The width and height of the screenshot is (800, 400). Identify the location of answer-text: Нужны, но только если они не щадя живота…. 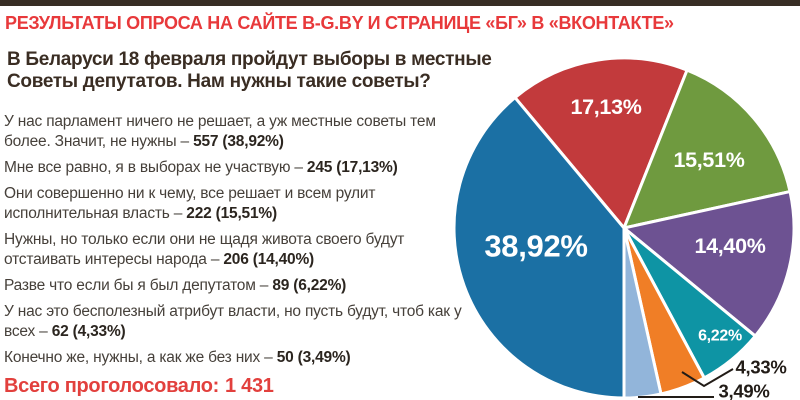
(204, 249).